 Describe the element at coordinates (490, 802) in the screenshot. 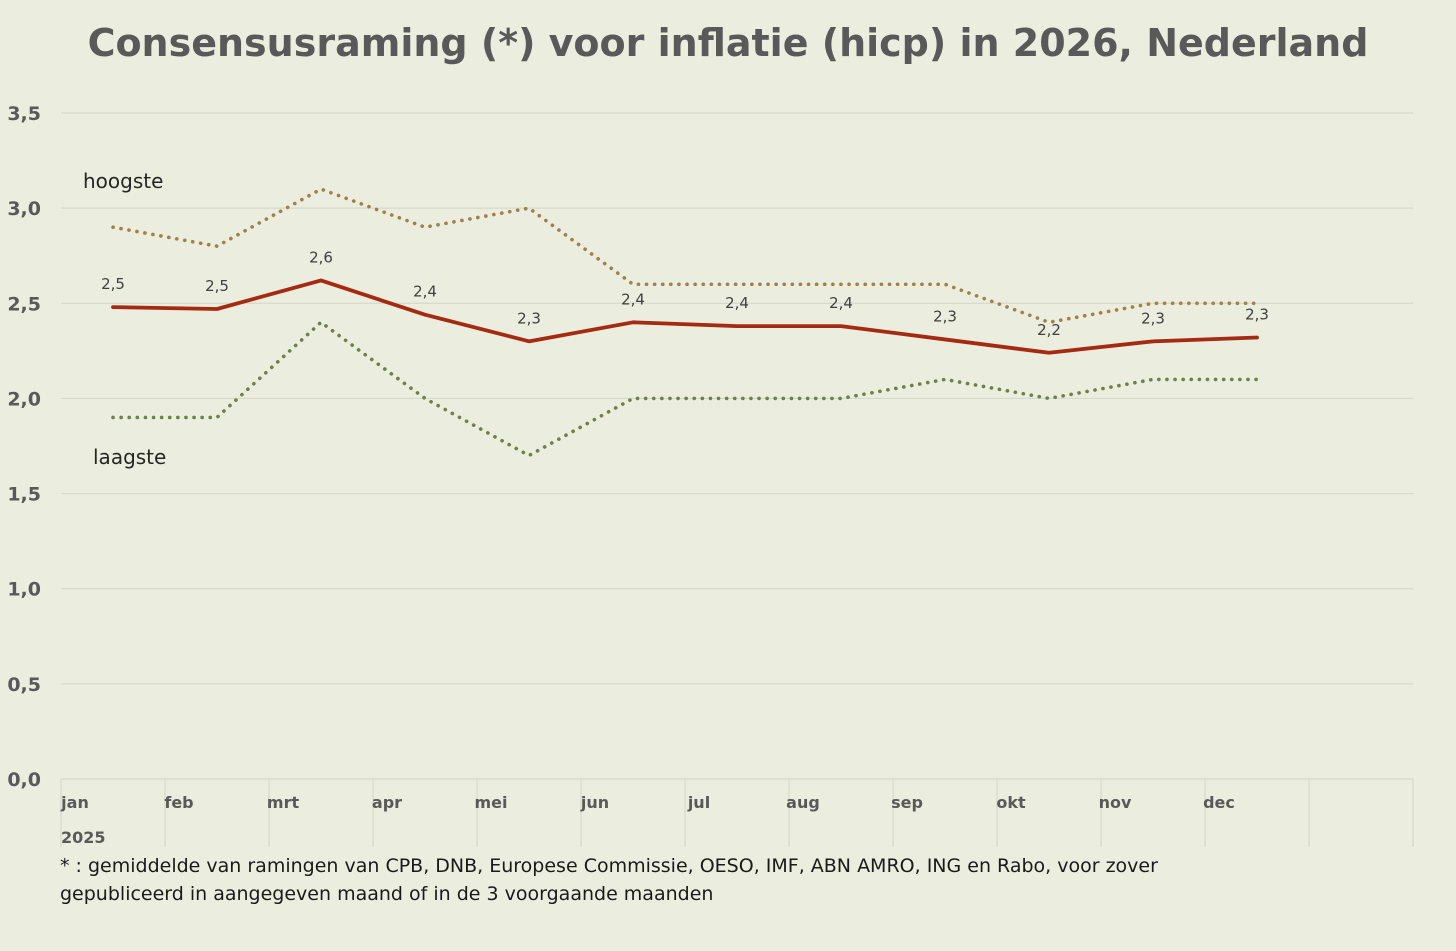

I see `x-tick-label: mei` at that location.